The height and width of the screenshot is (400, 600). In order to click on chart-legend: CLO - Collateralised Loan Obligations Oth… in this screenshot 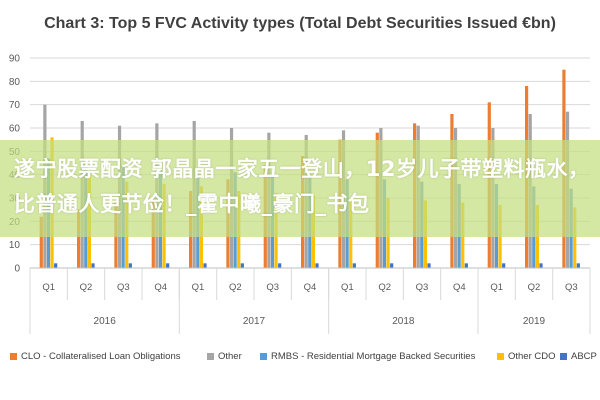, I will do `click(305, 358)`.